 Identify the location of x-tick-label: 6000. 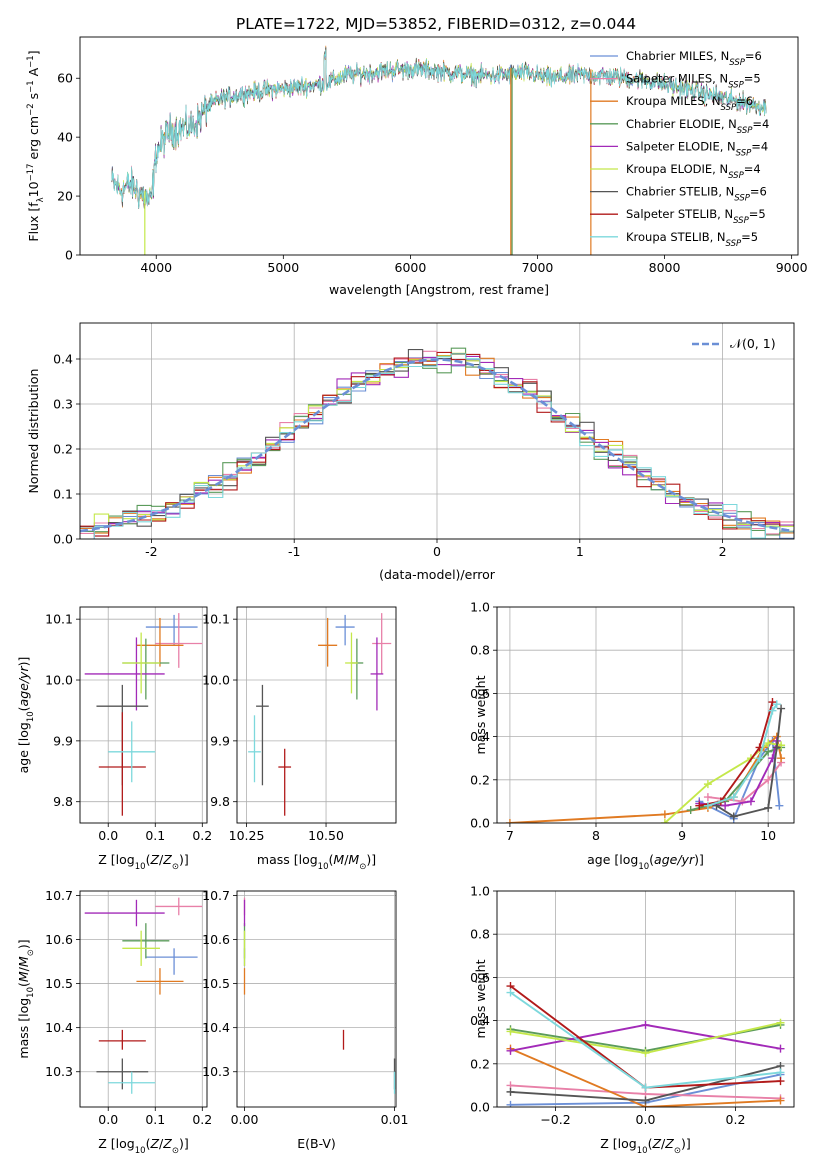
(411, 267).